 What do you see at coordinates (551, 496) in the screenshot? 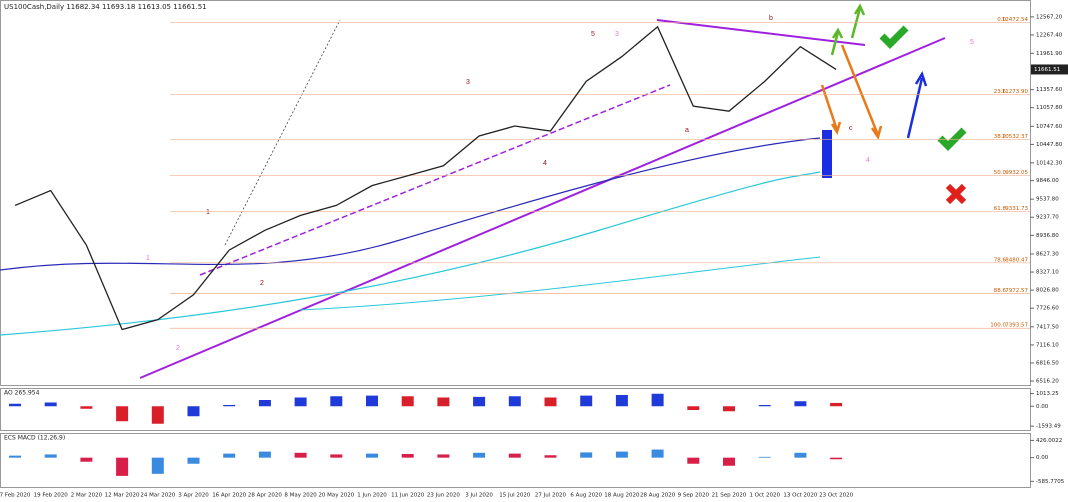
I see `x-tick-label: 27 Jul 2020` at bounding box center [551, 496].